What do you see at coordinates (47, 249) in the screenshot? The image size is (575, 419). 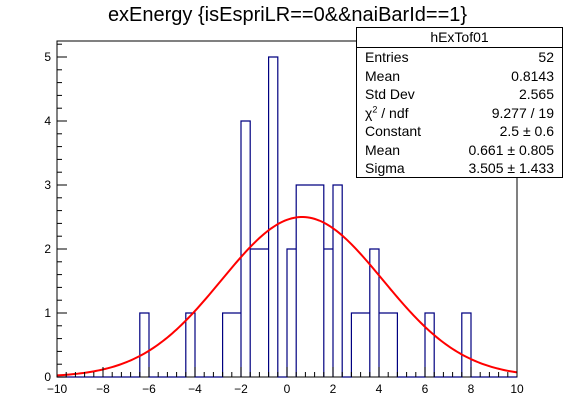 I see `y-tick-label: 2` at bounding box center [47, 249].